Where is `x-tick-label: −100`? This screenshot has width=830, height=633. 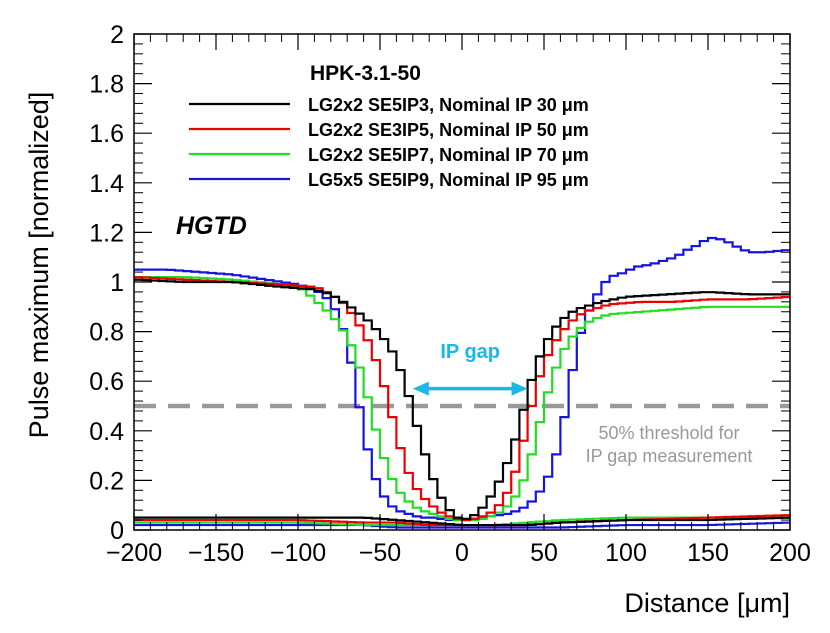
x-tick-label: −100 is located at coordinates (298, 553).